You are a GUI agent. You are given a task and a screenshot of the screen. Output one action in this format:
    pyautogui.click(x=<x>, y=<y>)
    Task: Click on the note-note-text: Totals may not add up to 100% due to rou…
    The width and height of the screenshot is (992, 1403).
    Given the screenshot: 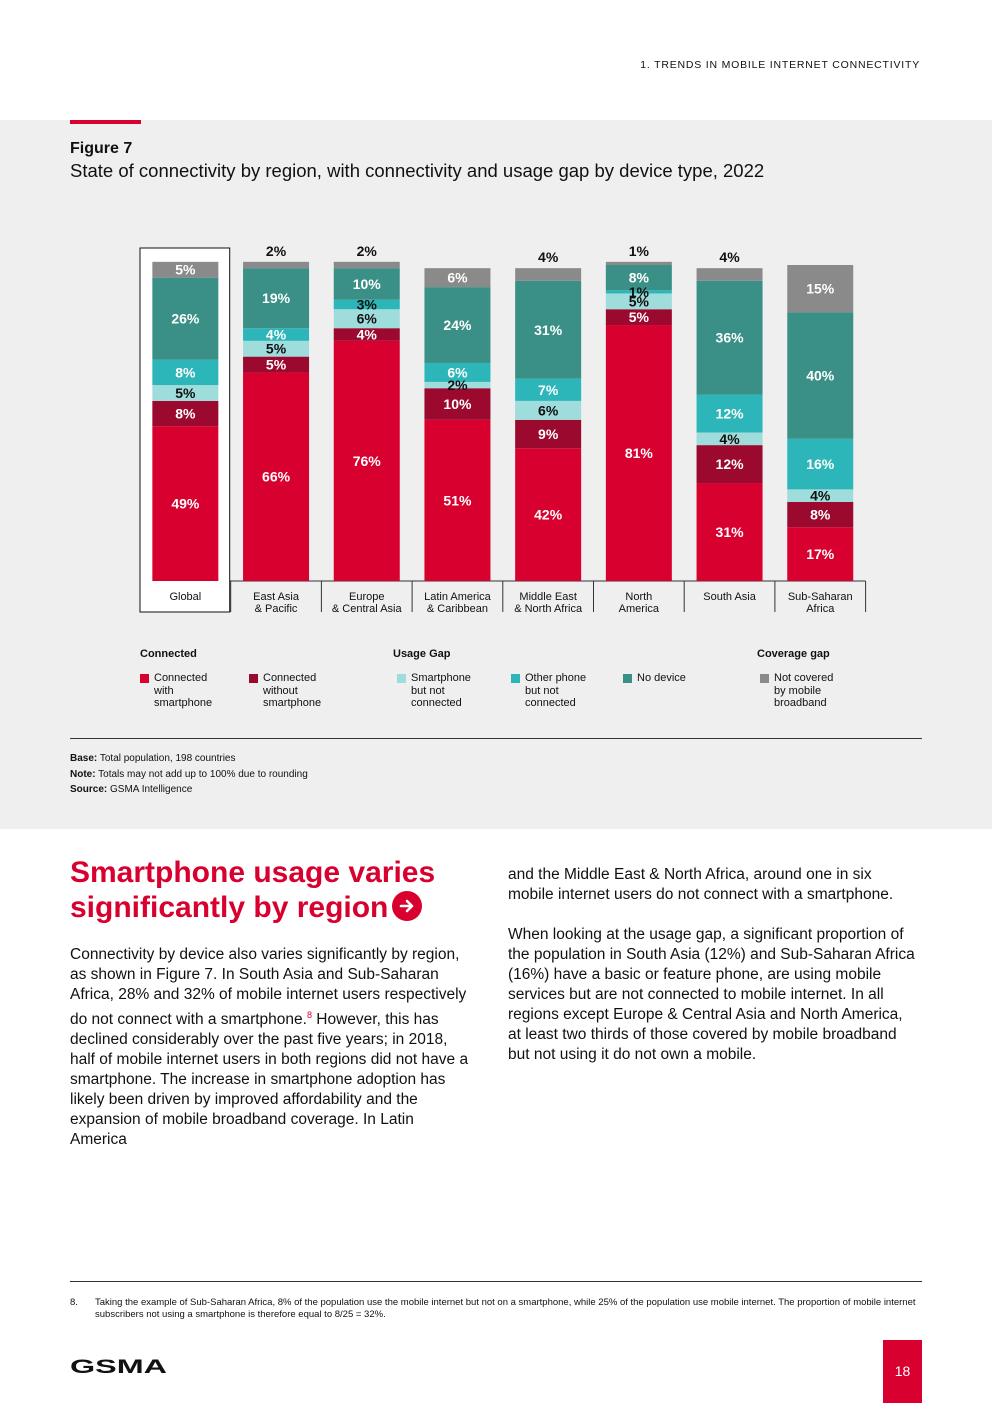 What is the action you would take?
    pyautogui.click(x=201, y=774)
    